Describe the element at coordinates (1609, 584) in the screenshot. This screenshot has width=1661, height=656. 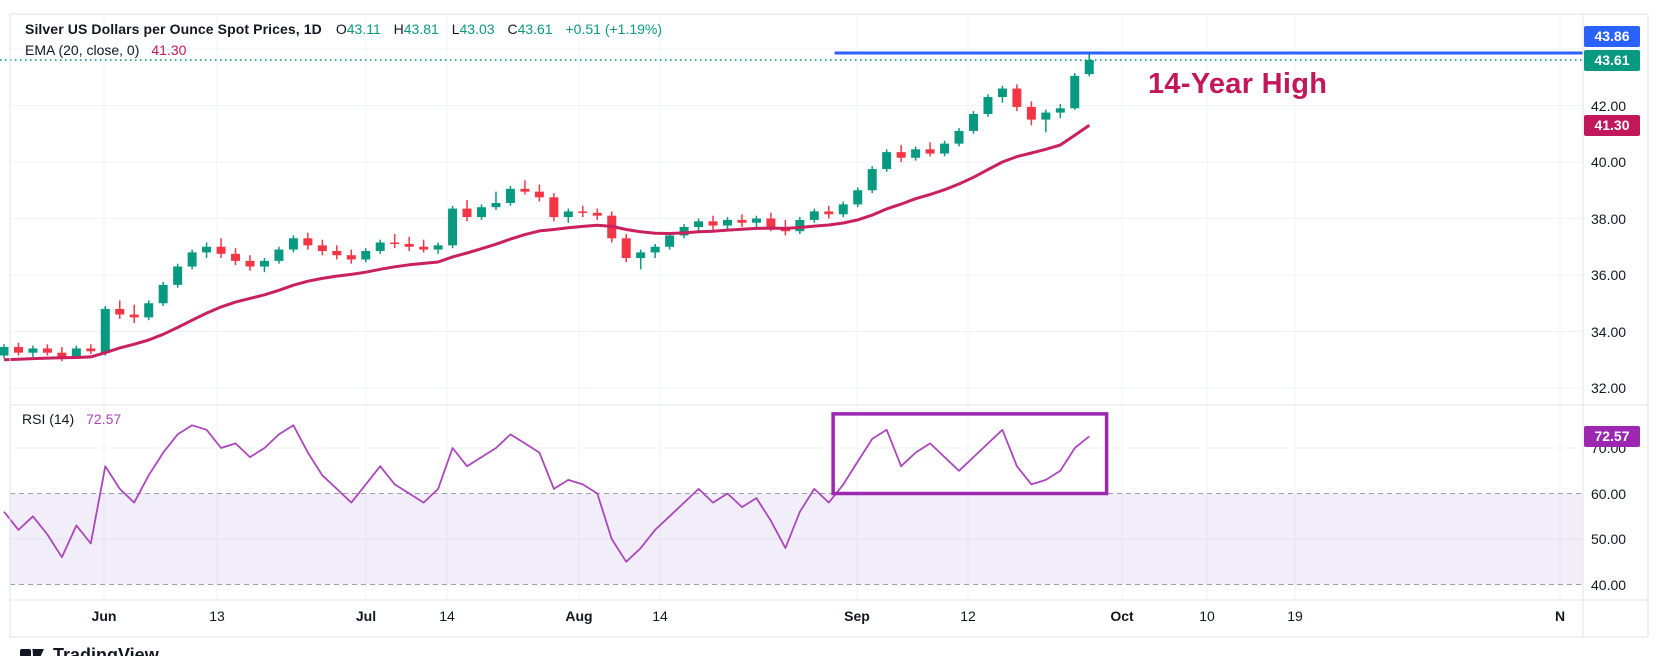
I see `rsi-tick-label: 40.00` at that location.